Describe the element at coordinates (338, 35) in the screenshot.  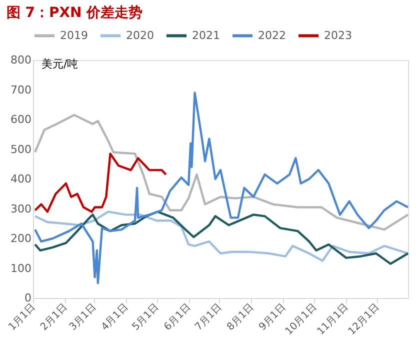
I see `legend-label: 2023` at that location.